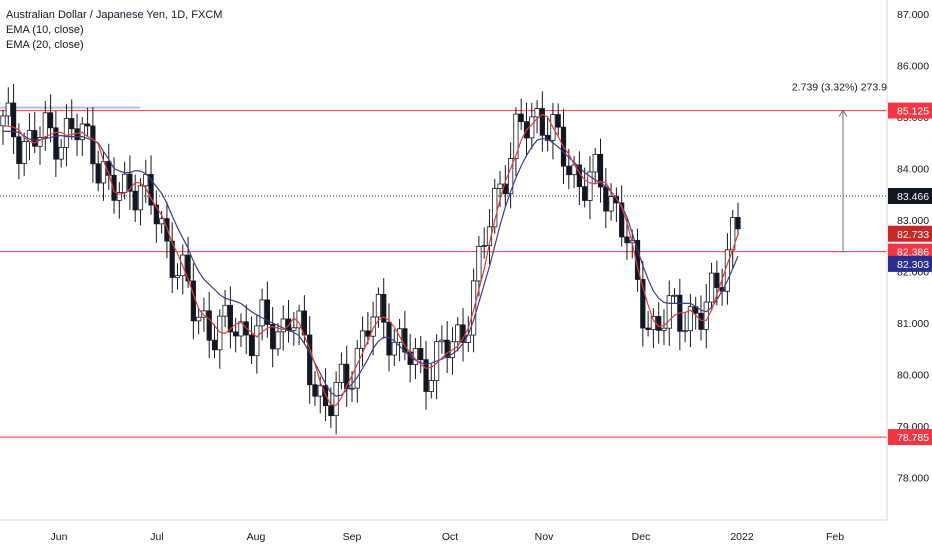 This screenshot has width=932, height=550. What do you see at coordinates (839, 167) in the screenshot?
I see `price-range-measure: 2.739 (3.32%) 273.9` at bounding box center [839, 167].